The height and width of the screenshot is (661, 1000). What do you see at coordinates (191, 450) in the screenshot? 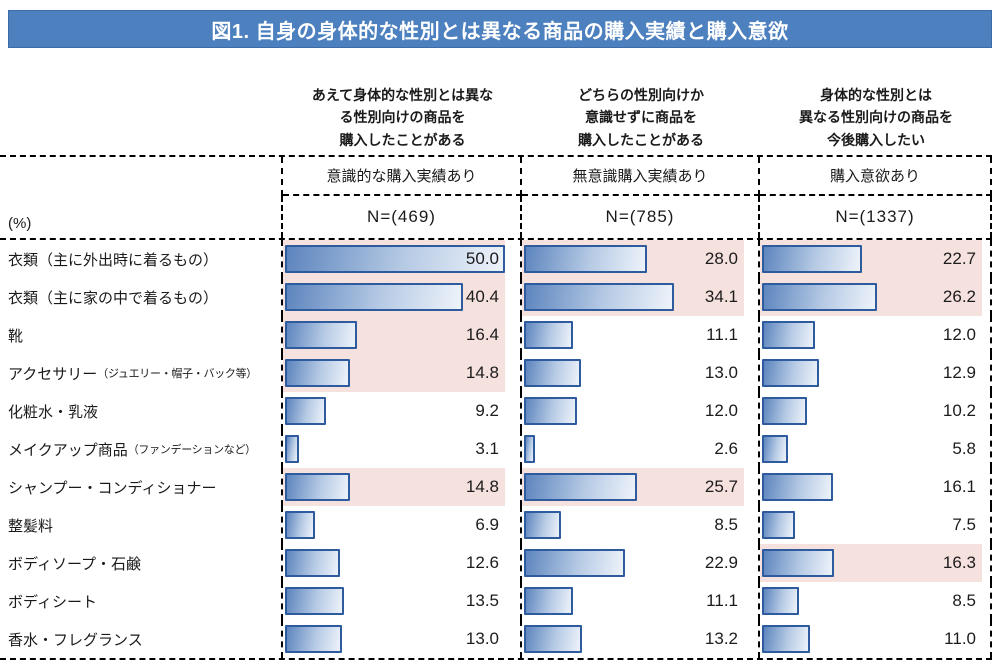
I see `row-label-note: （ファンデーションなど）` at bounding box center [191, 450].